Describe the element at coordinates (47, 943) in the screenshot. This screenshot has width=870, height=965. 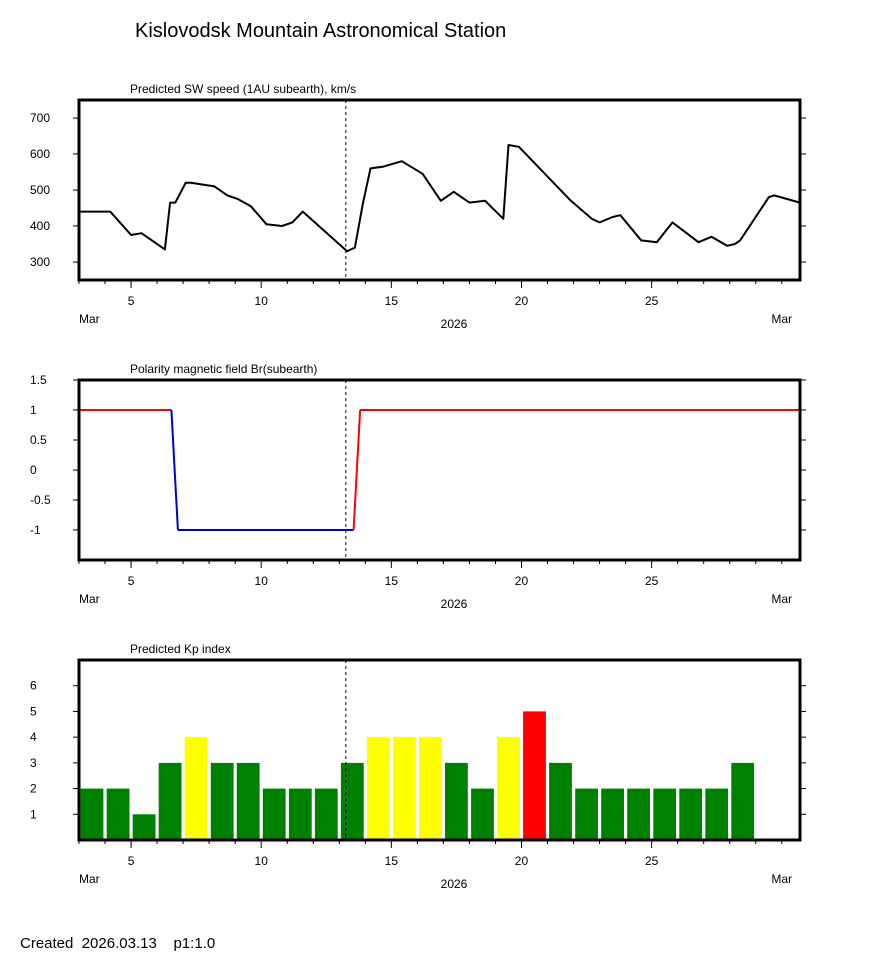
I see `footer-created-label: Created` at that location.